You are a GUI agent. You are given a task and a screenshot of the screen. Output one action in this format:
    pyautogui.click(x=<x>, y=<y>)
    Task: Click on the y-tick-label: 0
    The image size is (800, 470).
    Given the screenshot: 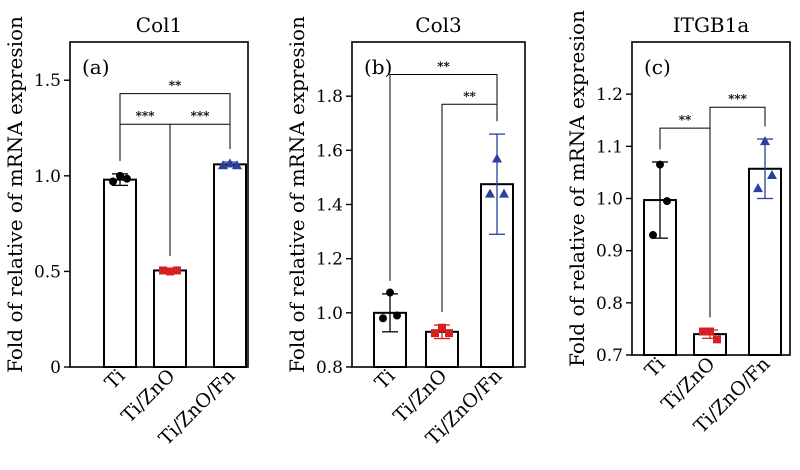 What is the action you would take?
    pyautogui.click(x=55, y=368)
    